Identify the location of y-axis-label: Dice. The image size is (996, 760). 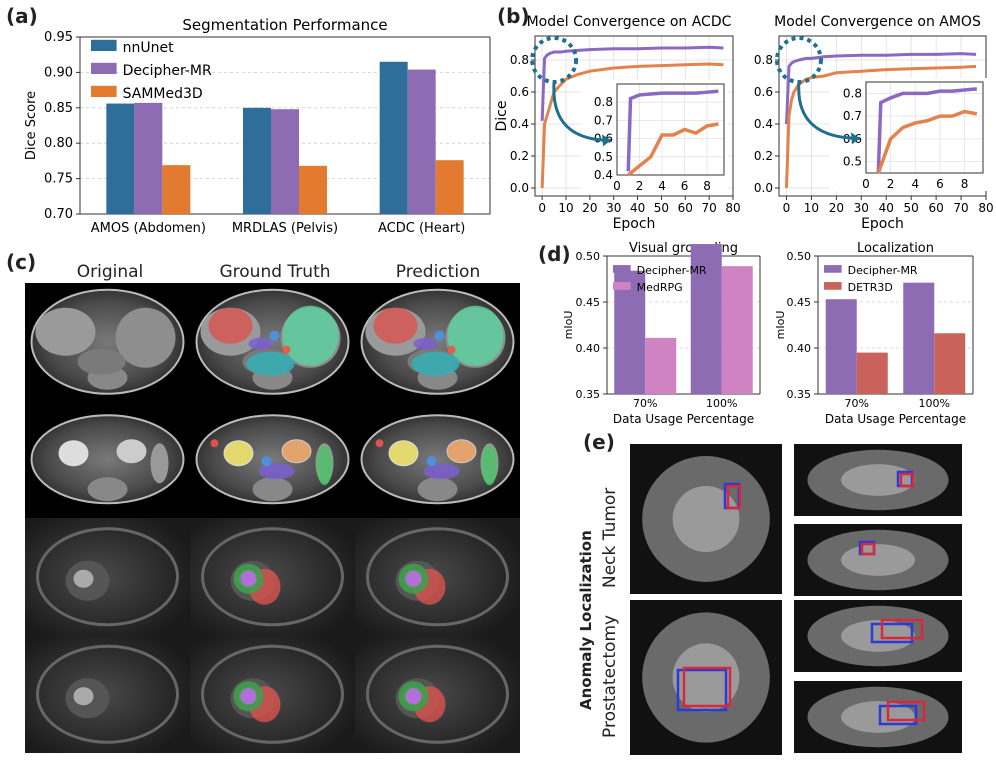
(502, 116).